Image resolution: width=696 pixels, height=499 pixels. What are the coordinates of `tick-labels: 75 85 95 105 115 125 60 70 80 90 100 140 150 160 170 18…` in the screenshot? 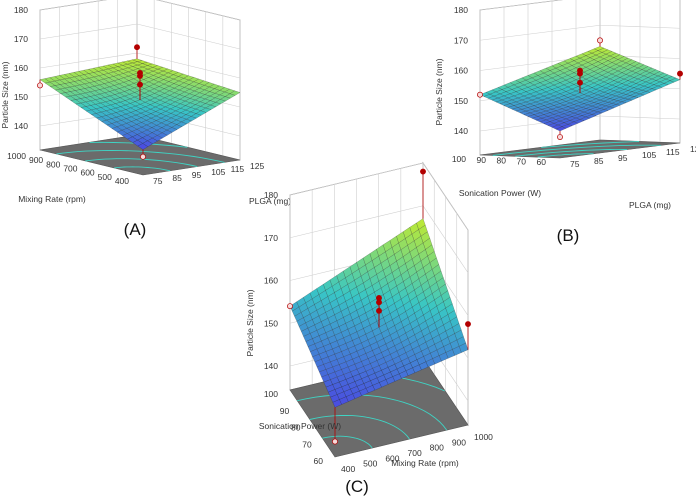 It's located at (574, 87).